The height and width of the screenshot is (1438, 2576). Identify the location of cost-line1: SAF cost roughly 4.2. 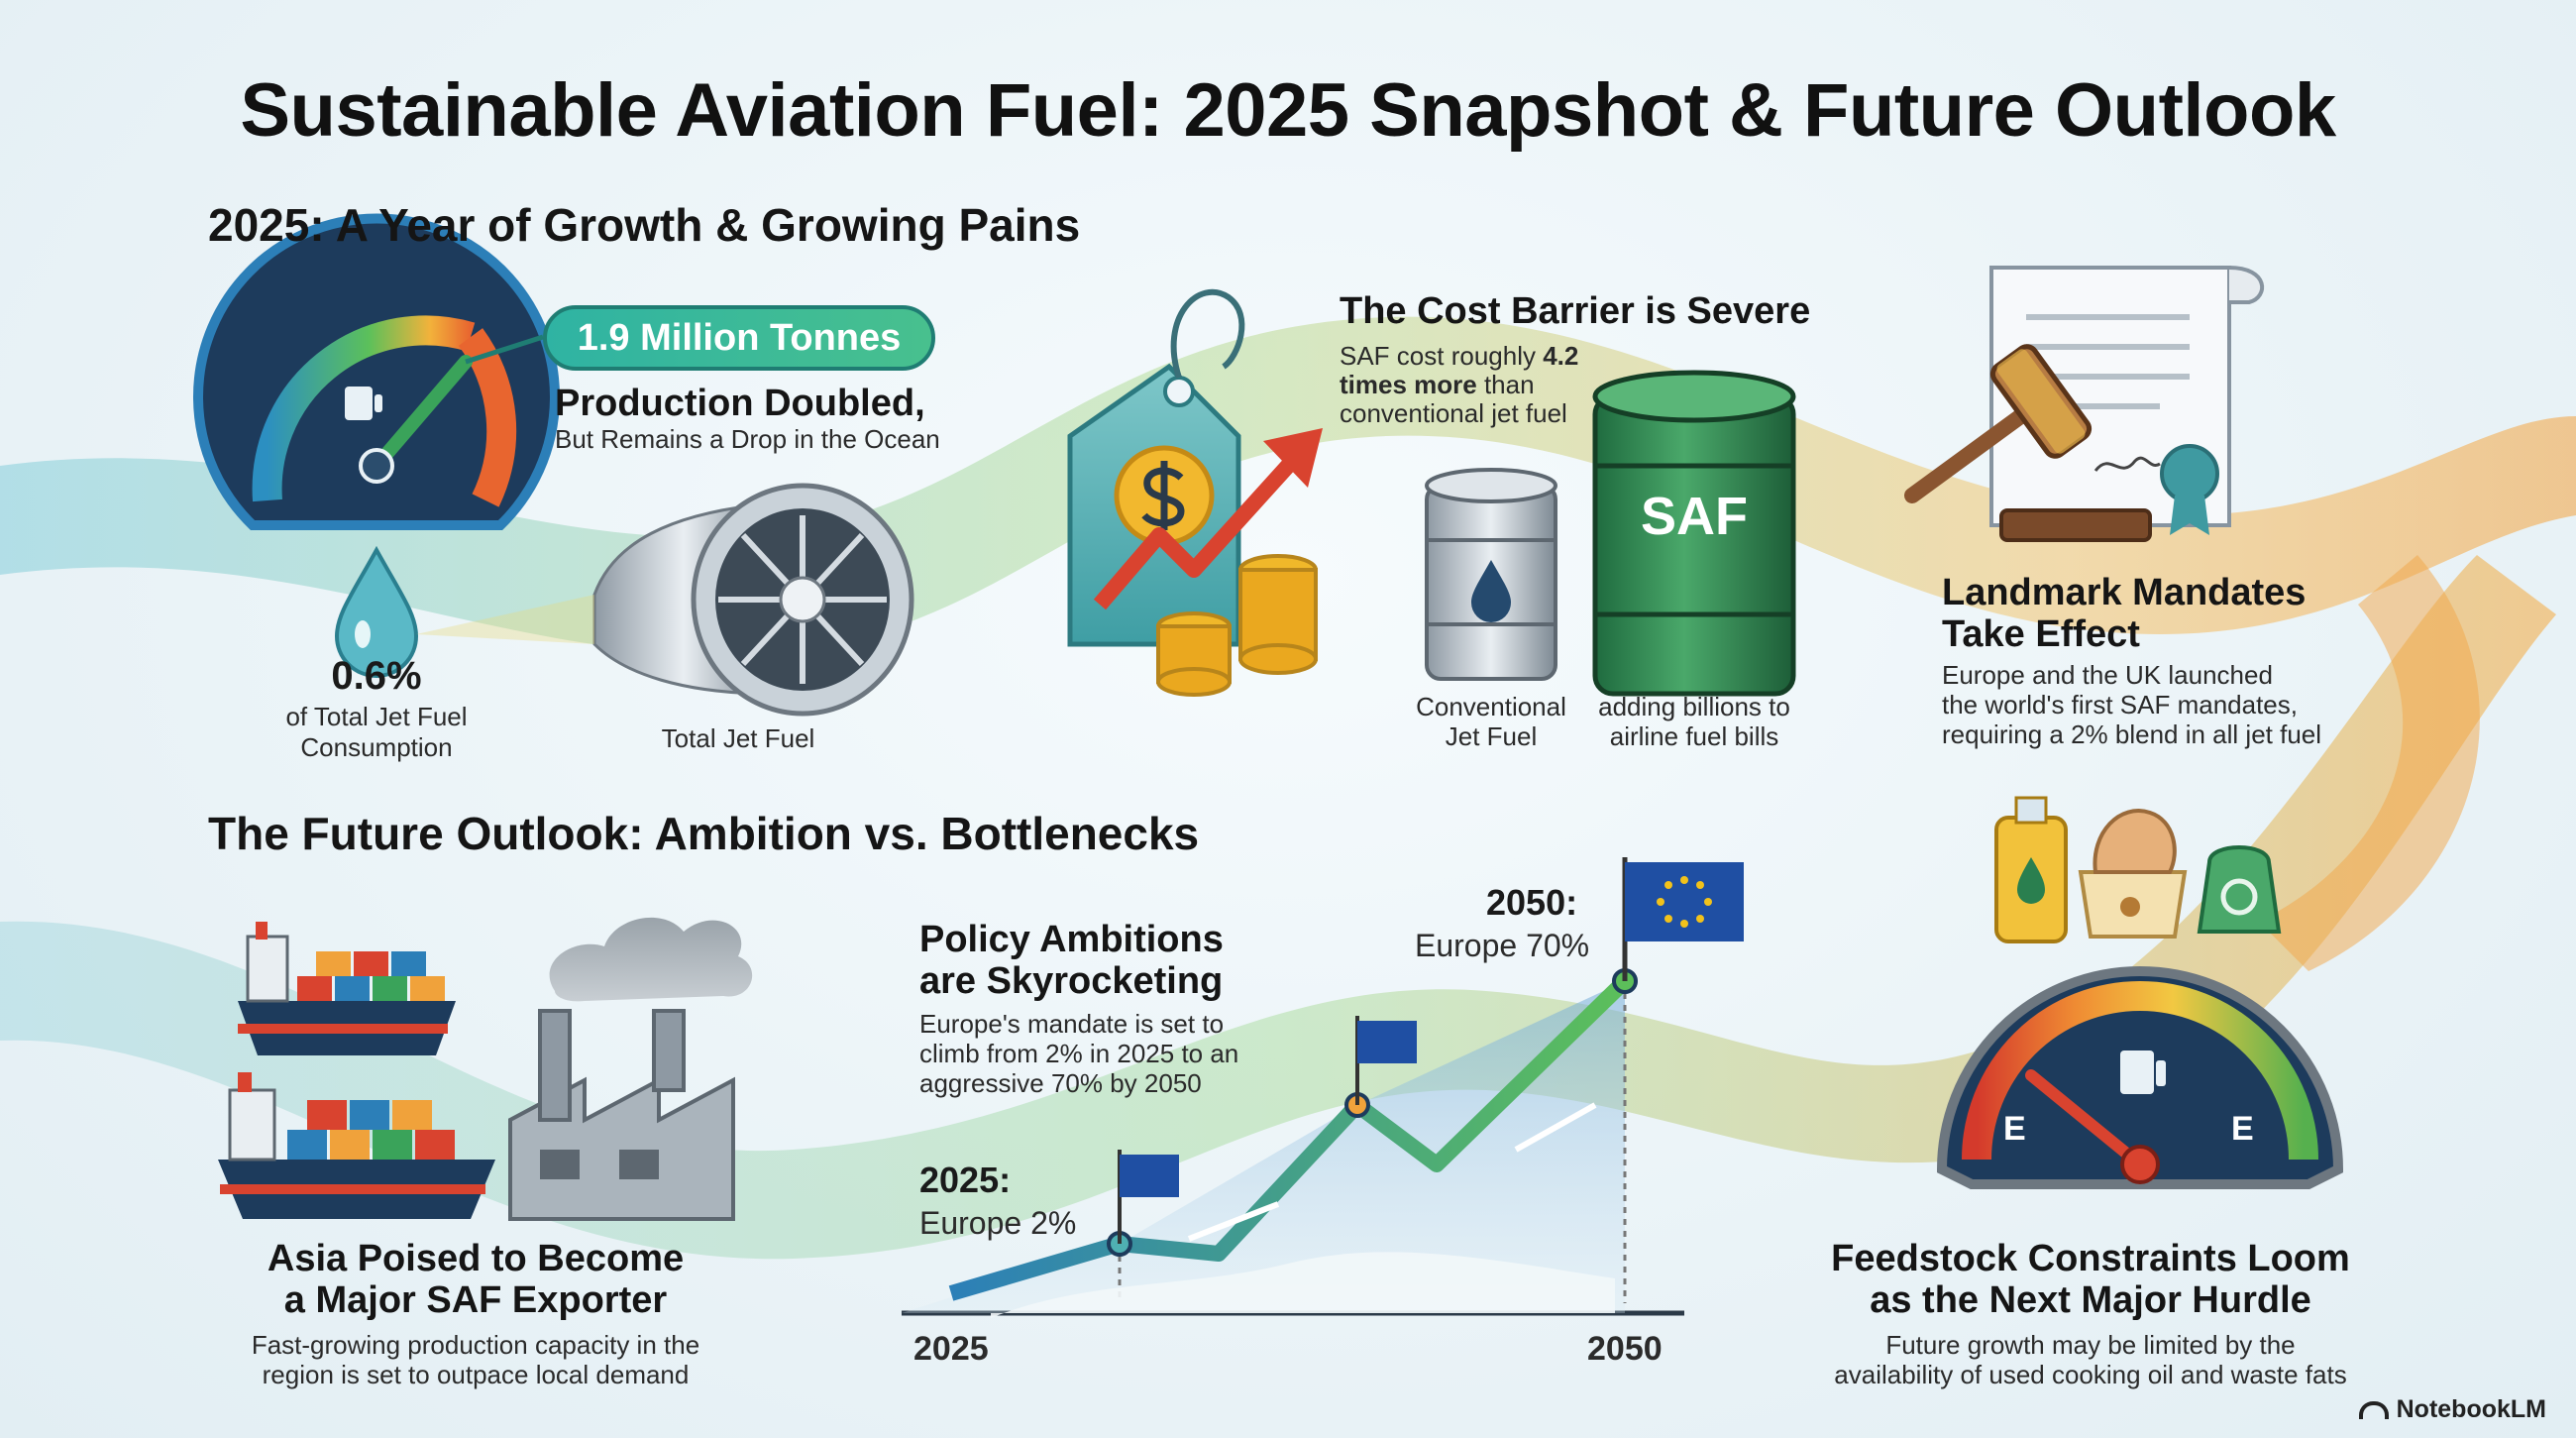
(1460, 356).